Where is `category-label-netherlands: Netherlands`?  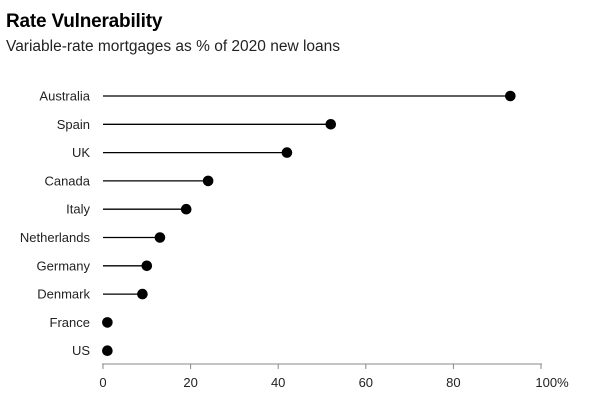
category-label-netherlands: Netherlands is located at coordinates (55, 237).